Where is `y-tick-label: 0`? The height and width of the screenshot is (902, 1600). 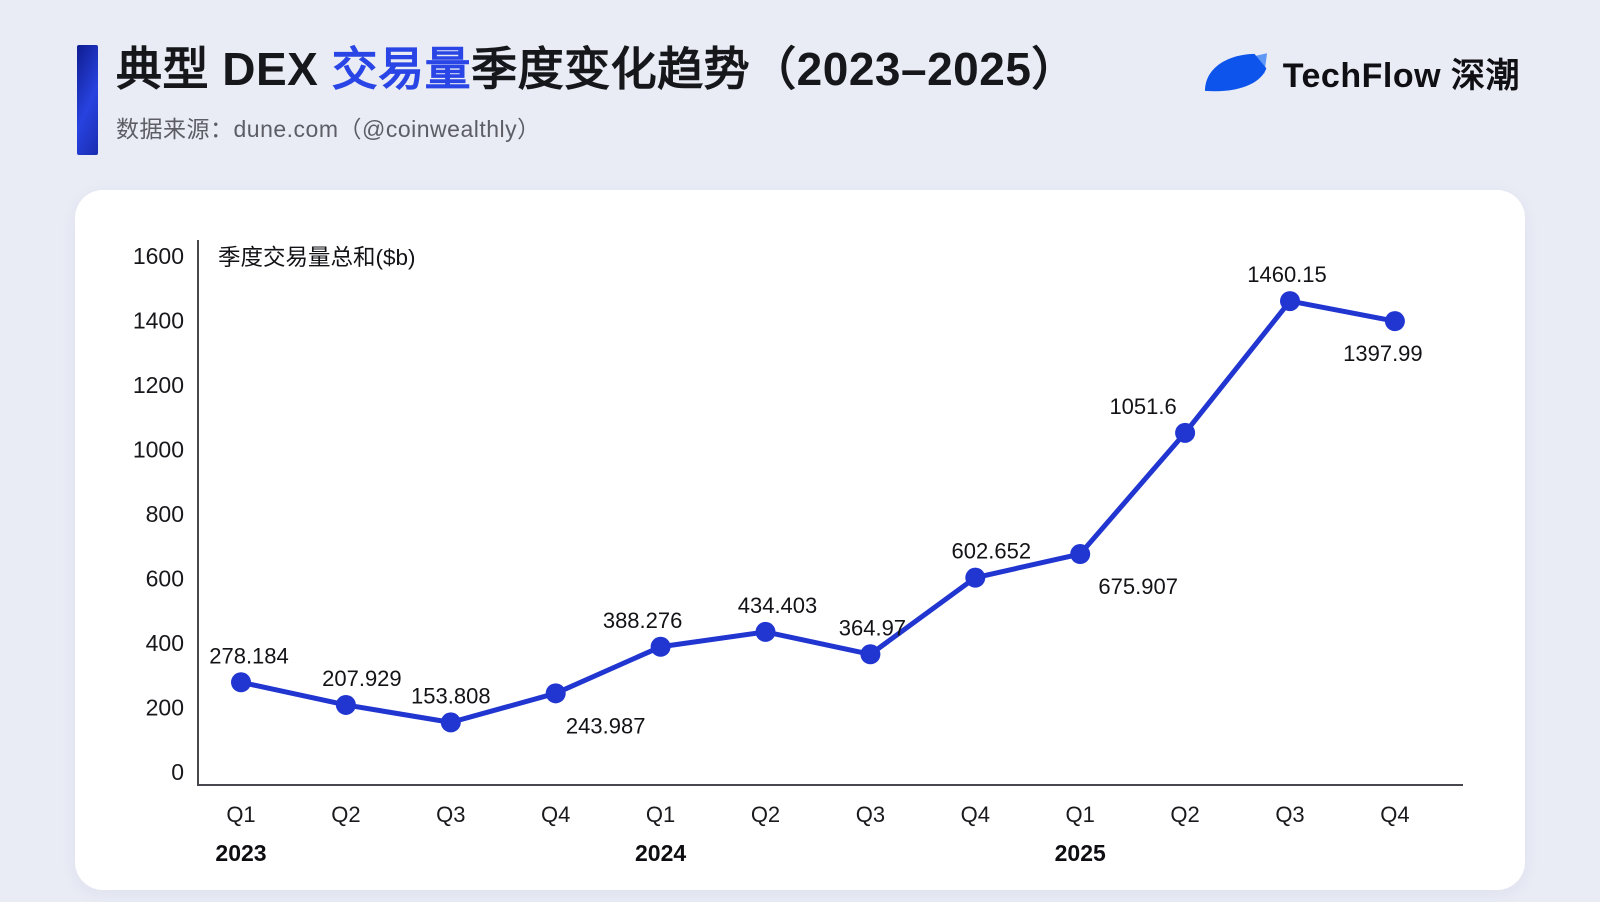
y-tick-label: 0 is located at coordinates (177, 772).